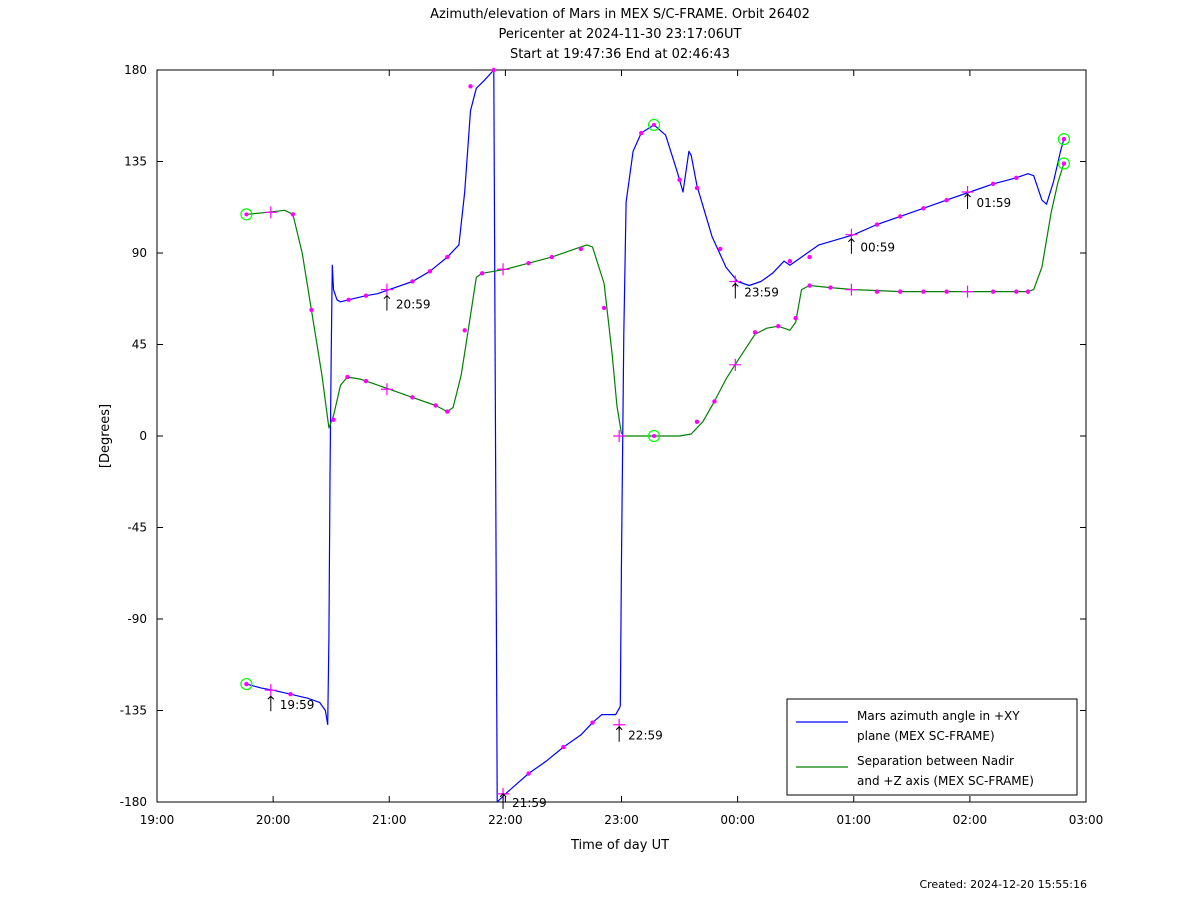 The height and width of the screenshot is (901, 1200). What do you see at coordinates (297, 705) in the screenshot?
I see `annotation-time-label: 19:59` at bounding box center [297, 705].